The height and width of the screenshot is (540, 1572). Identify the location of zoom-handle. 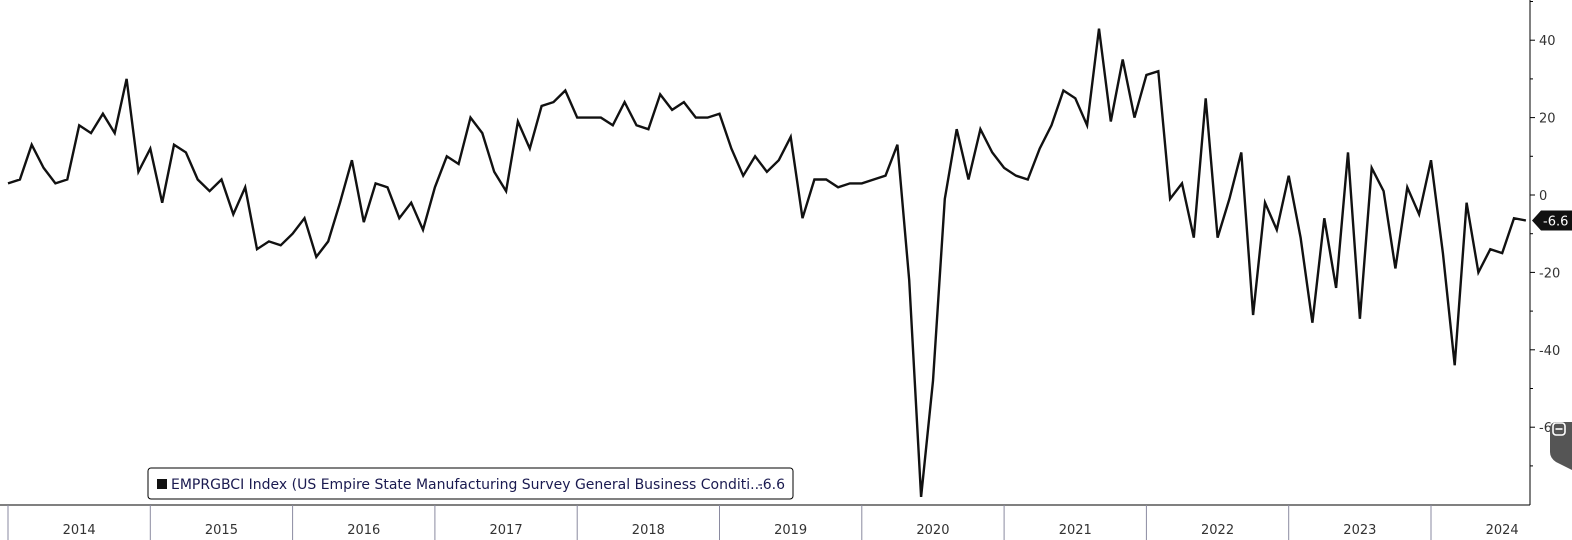
(1561, 446).